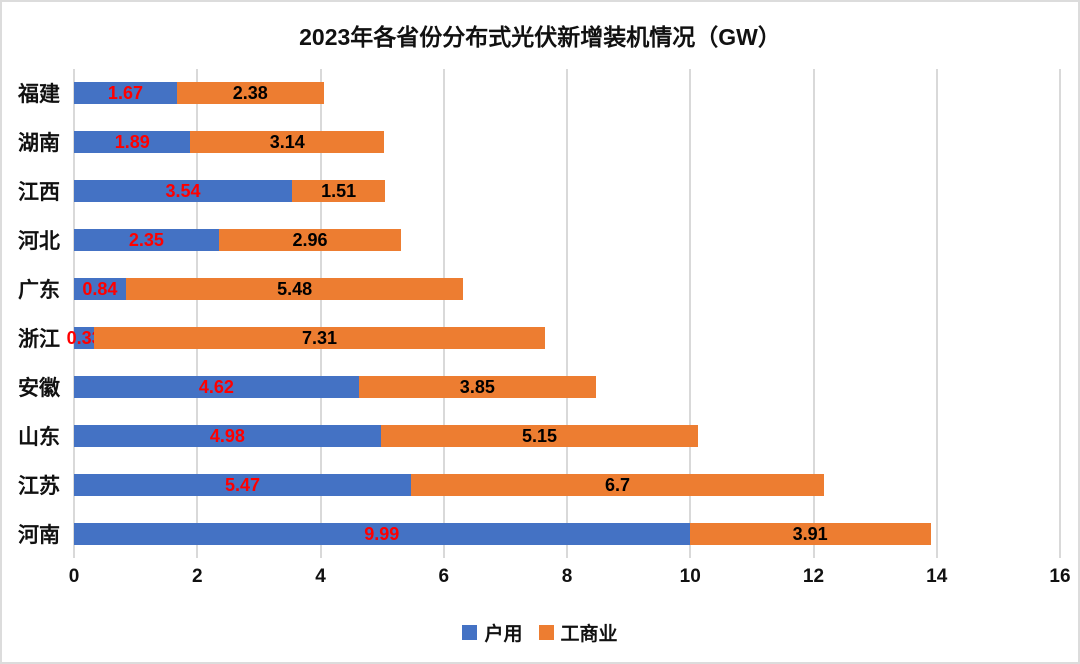 The width and height of the screenshot is (1080, 664). I want to click on bar-segment-commercial-industrial: 1.51, so click(339, 191).